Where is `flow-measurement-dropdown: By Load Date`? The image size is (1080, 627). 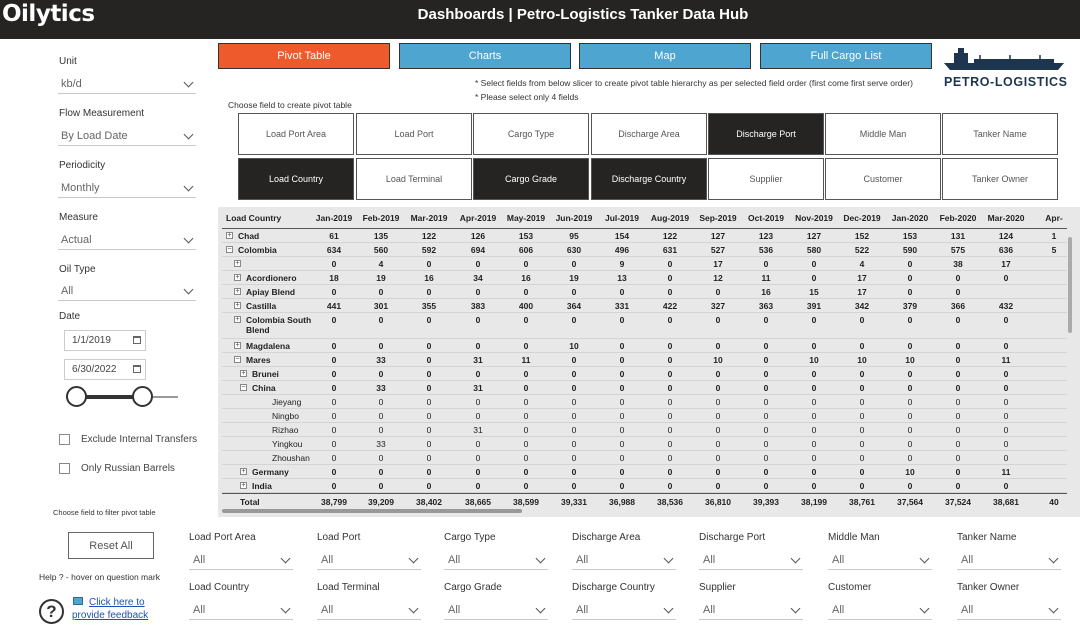 flow-measurement-dropdown: By Load Date is located at coordinates (127, 136).